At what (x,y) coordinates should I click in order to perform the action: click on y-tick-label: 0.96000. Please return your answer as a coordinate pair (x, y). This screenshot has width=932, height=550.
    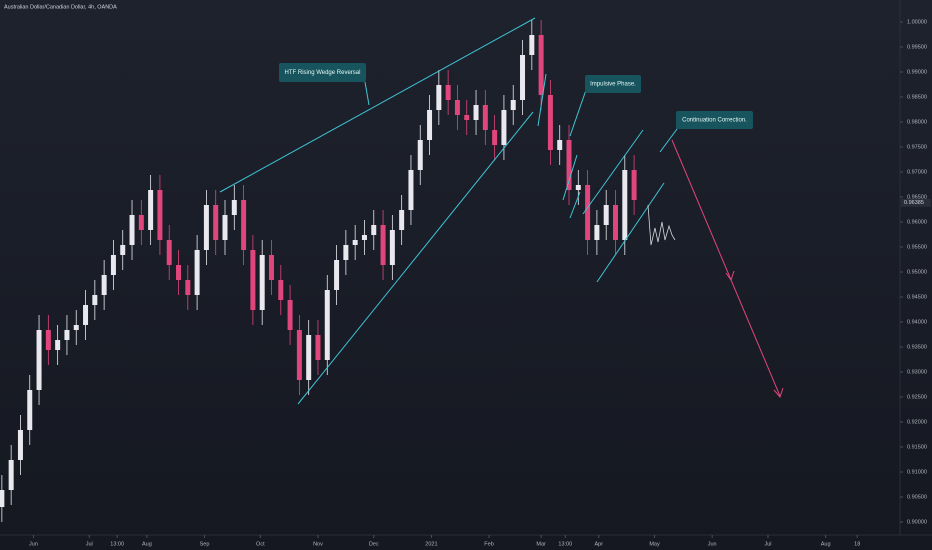
    Looking at the image, I should click on (917, 222).